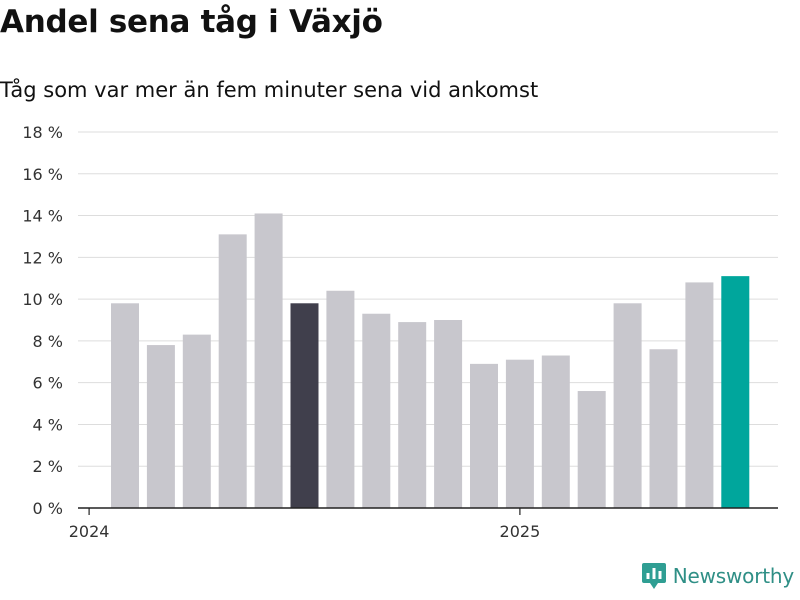 Image resolution: width=800 pixels, height=600 pixels. What do you see at coordinates (520, 531) in the screenshot?
I see `x-tick-label: 2025` at bounding box center [520, 531].